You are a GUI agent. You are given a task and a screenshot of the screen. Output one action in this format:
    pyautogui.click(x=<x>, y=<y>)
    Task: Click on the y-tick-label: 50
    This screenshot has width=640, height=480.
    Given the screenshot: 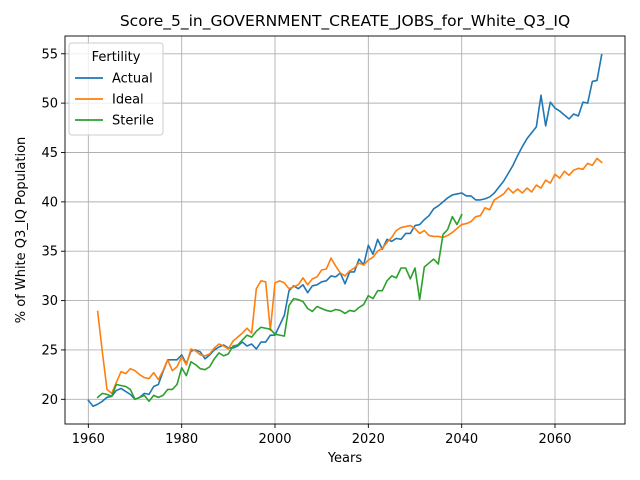 What is the action you would take?
    pyautogui.click(x=49, y=104)
    